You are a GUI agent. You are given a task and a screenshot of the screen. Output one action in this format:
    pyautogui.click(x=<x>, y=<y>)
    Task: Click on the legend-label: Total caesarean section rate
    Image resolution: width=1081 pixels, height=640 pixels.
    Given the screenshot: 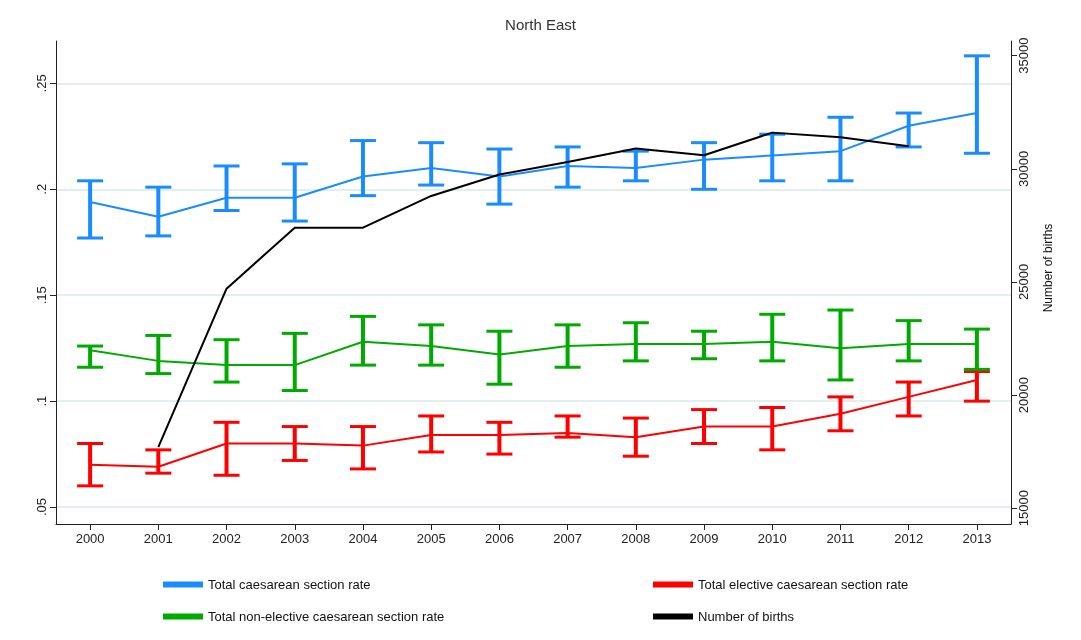 What is the action you would take?
    pyautogui.click(x=289, y=584)
    